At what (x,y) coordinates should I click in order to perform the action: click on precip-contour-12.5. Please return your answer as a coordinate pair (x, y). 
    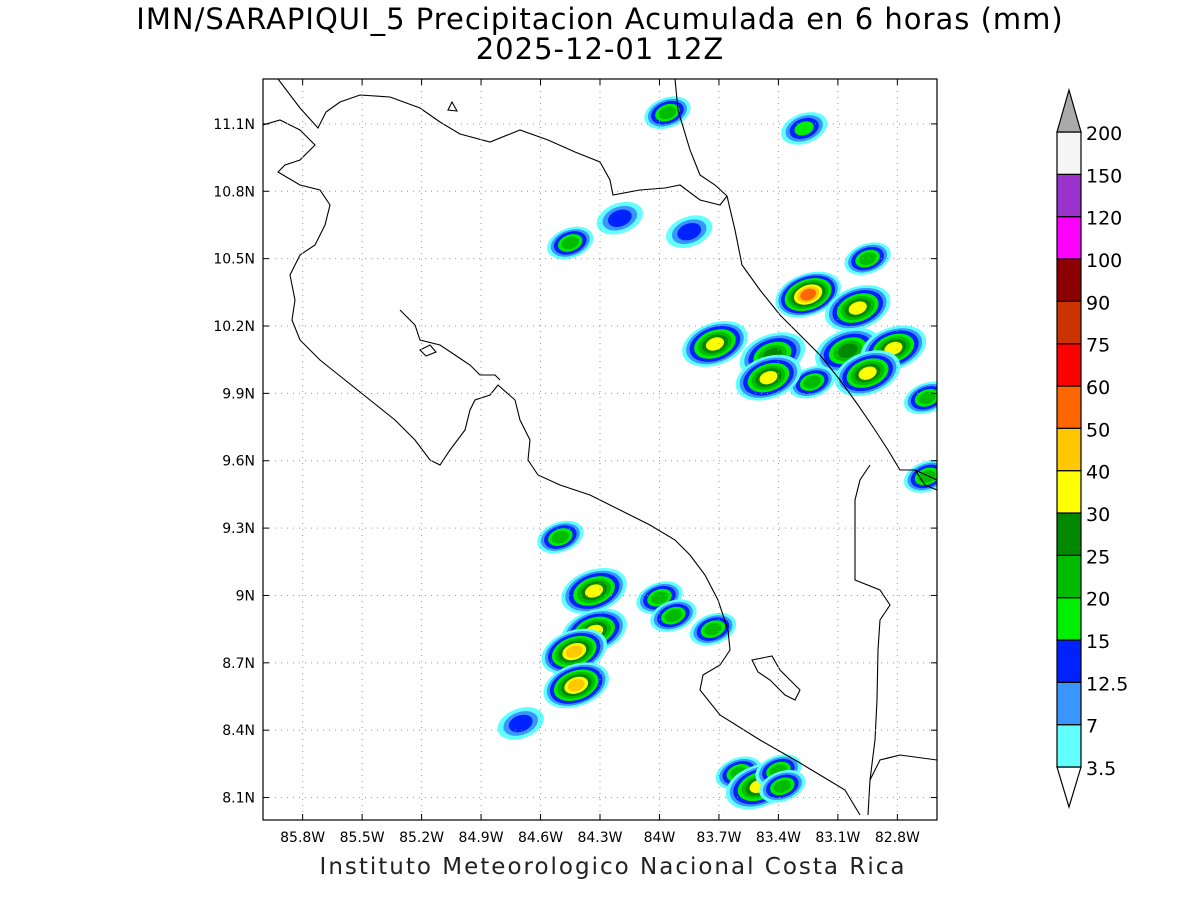
    Looking at the image, I should click on (689, 231).